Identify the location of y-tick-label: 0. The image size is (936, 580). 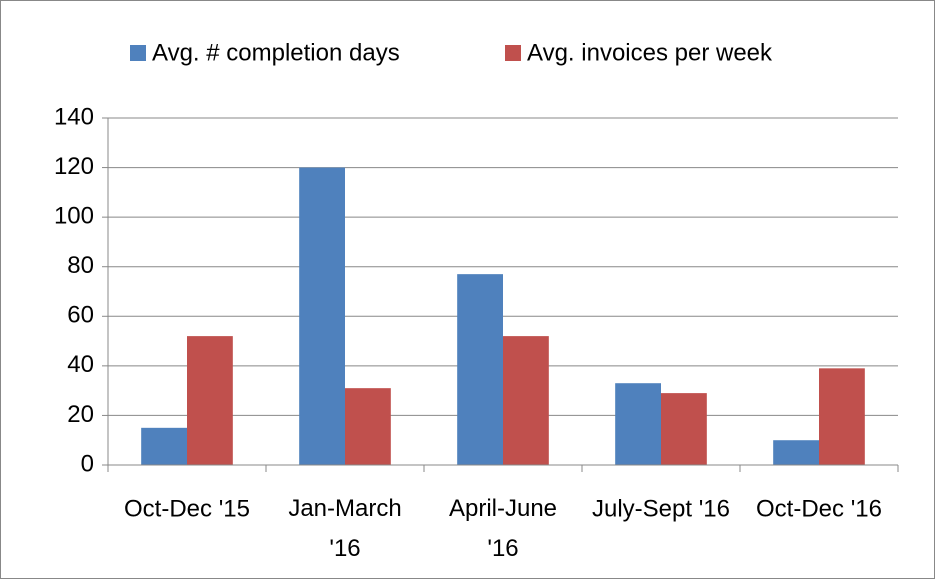
(87, 463).